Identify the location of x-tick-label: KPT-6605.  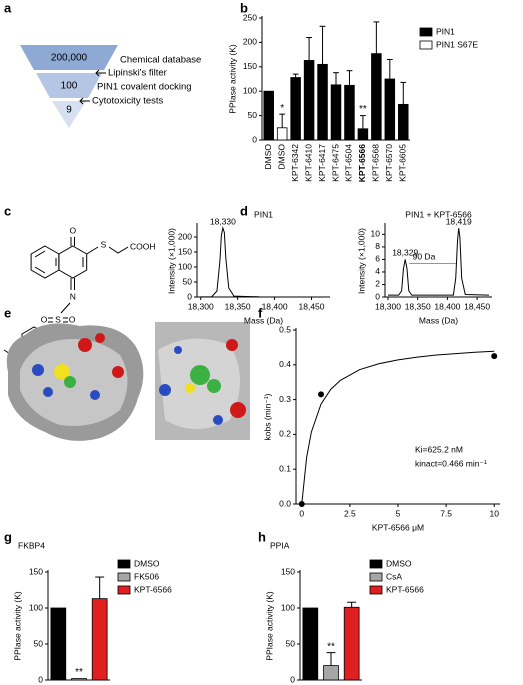
(403, 163).